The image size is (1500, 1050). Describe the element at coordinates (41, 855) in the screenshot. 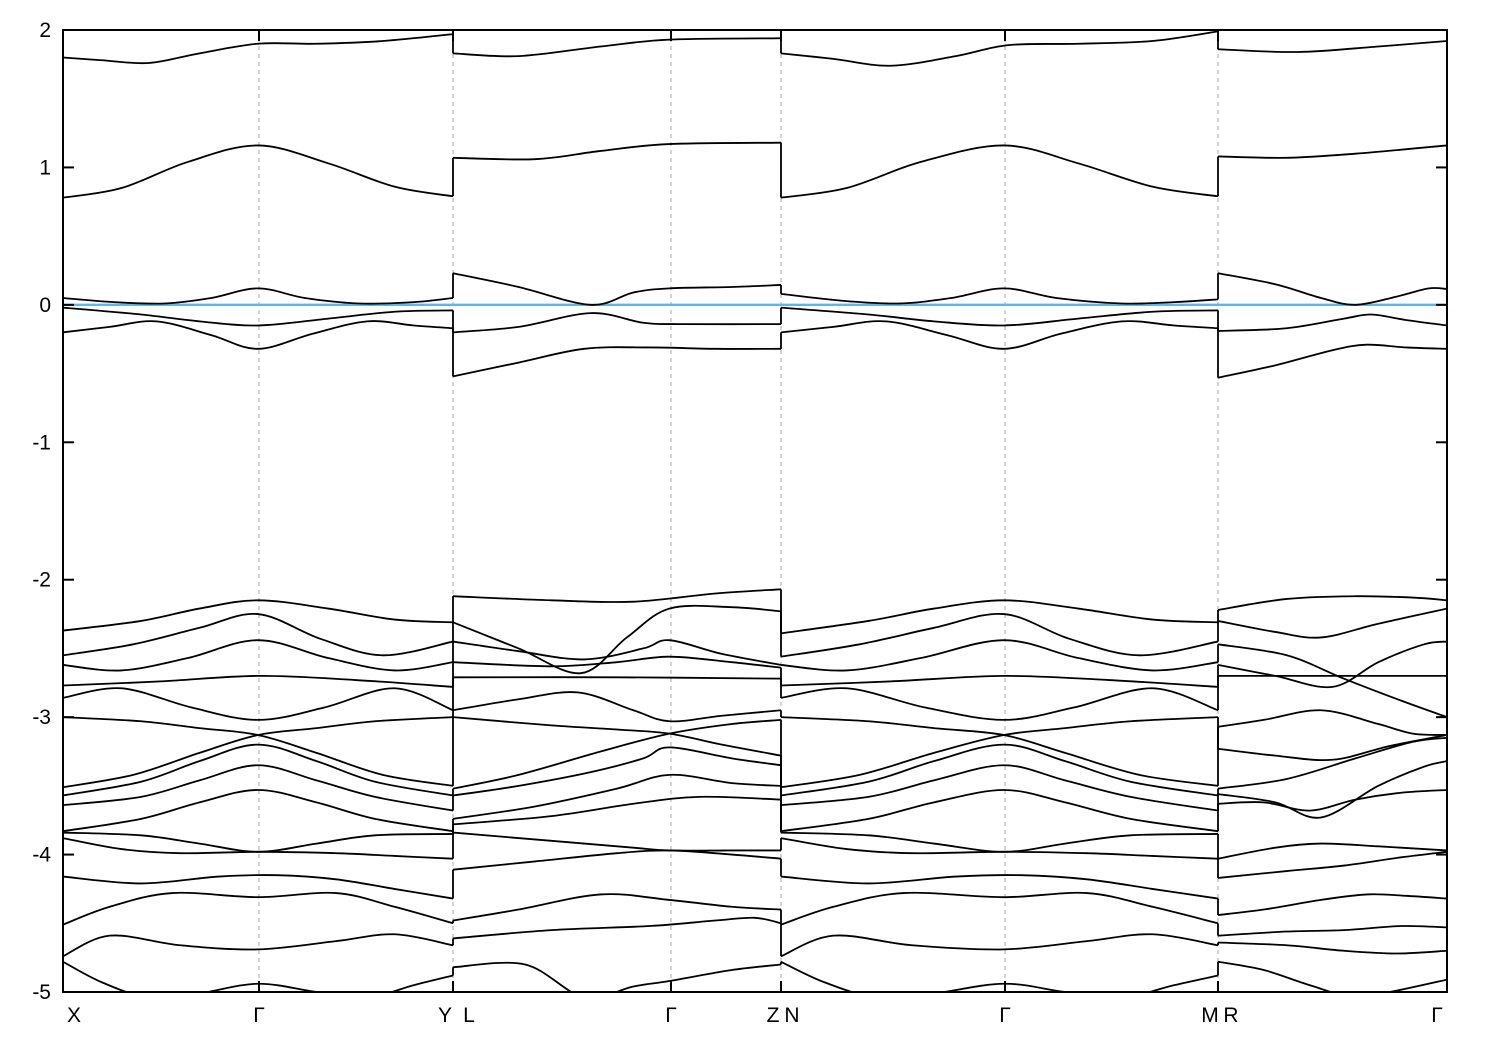

I see `y-tick-label: -4` at that location.